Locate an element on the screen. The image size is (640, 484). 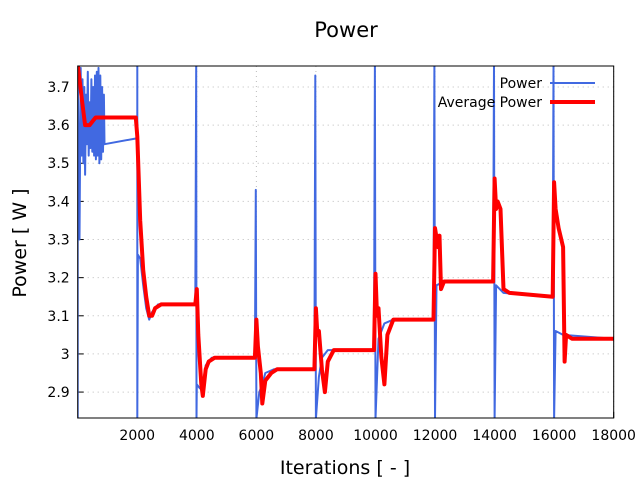
y-axis-label: Power [ W ] is located at coordinates (20, 242).